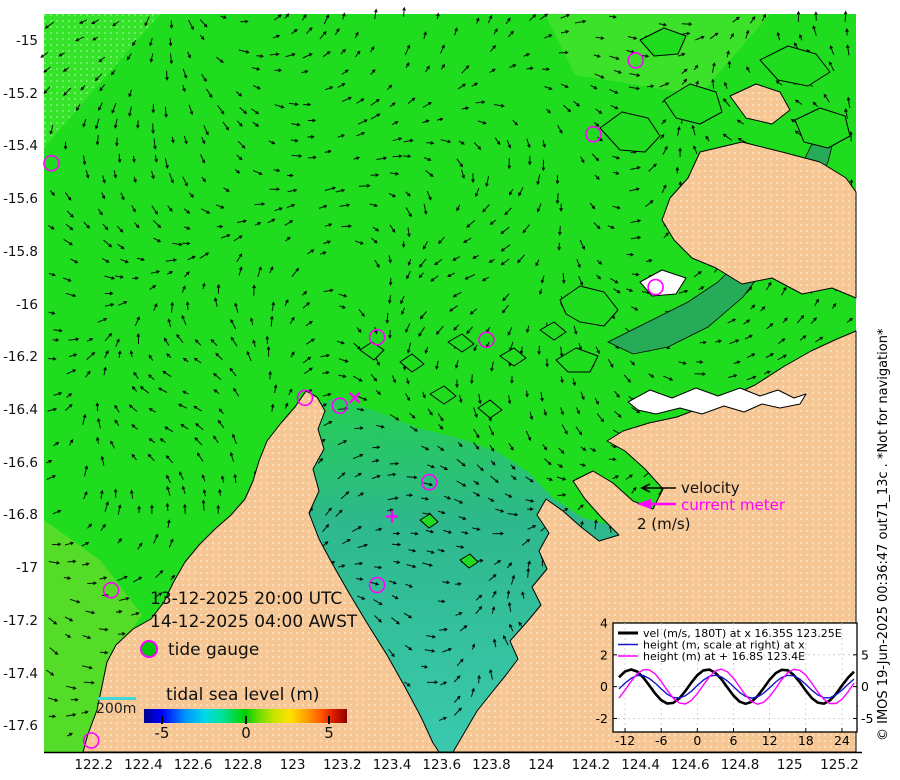 The height and width of the screenshot is (780, 900). I want to click on inset-yright-tick-label: -5, so click(867, 718).